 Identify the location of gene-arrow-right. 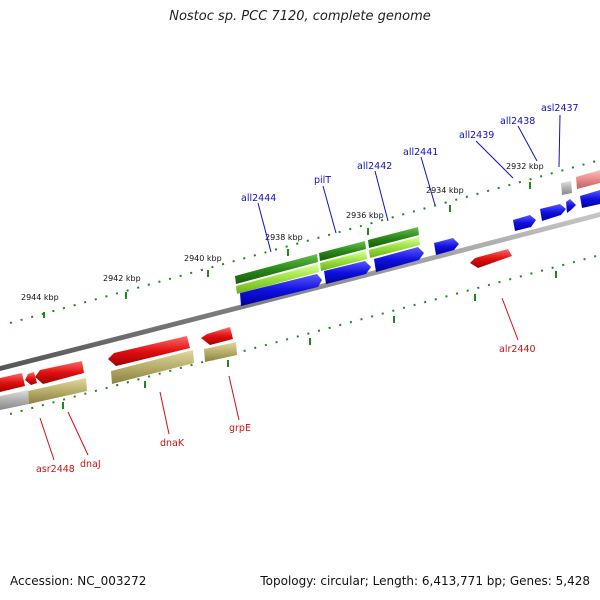
(590, 199).